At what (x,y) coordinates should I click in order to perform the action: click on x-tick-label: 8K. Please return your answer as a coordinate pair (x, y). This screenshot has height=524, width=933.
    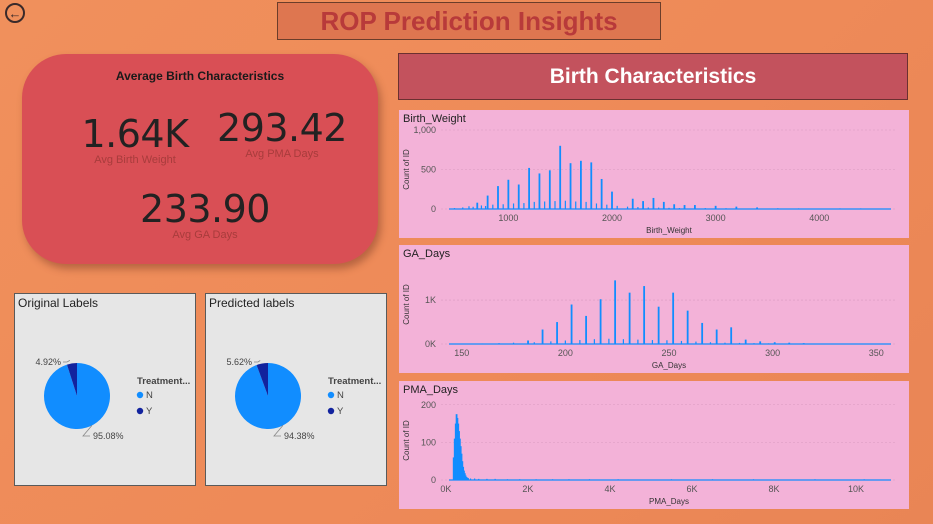
    Looking at the image, I should click on (773, 489).